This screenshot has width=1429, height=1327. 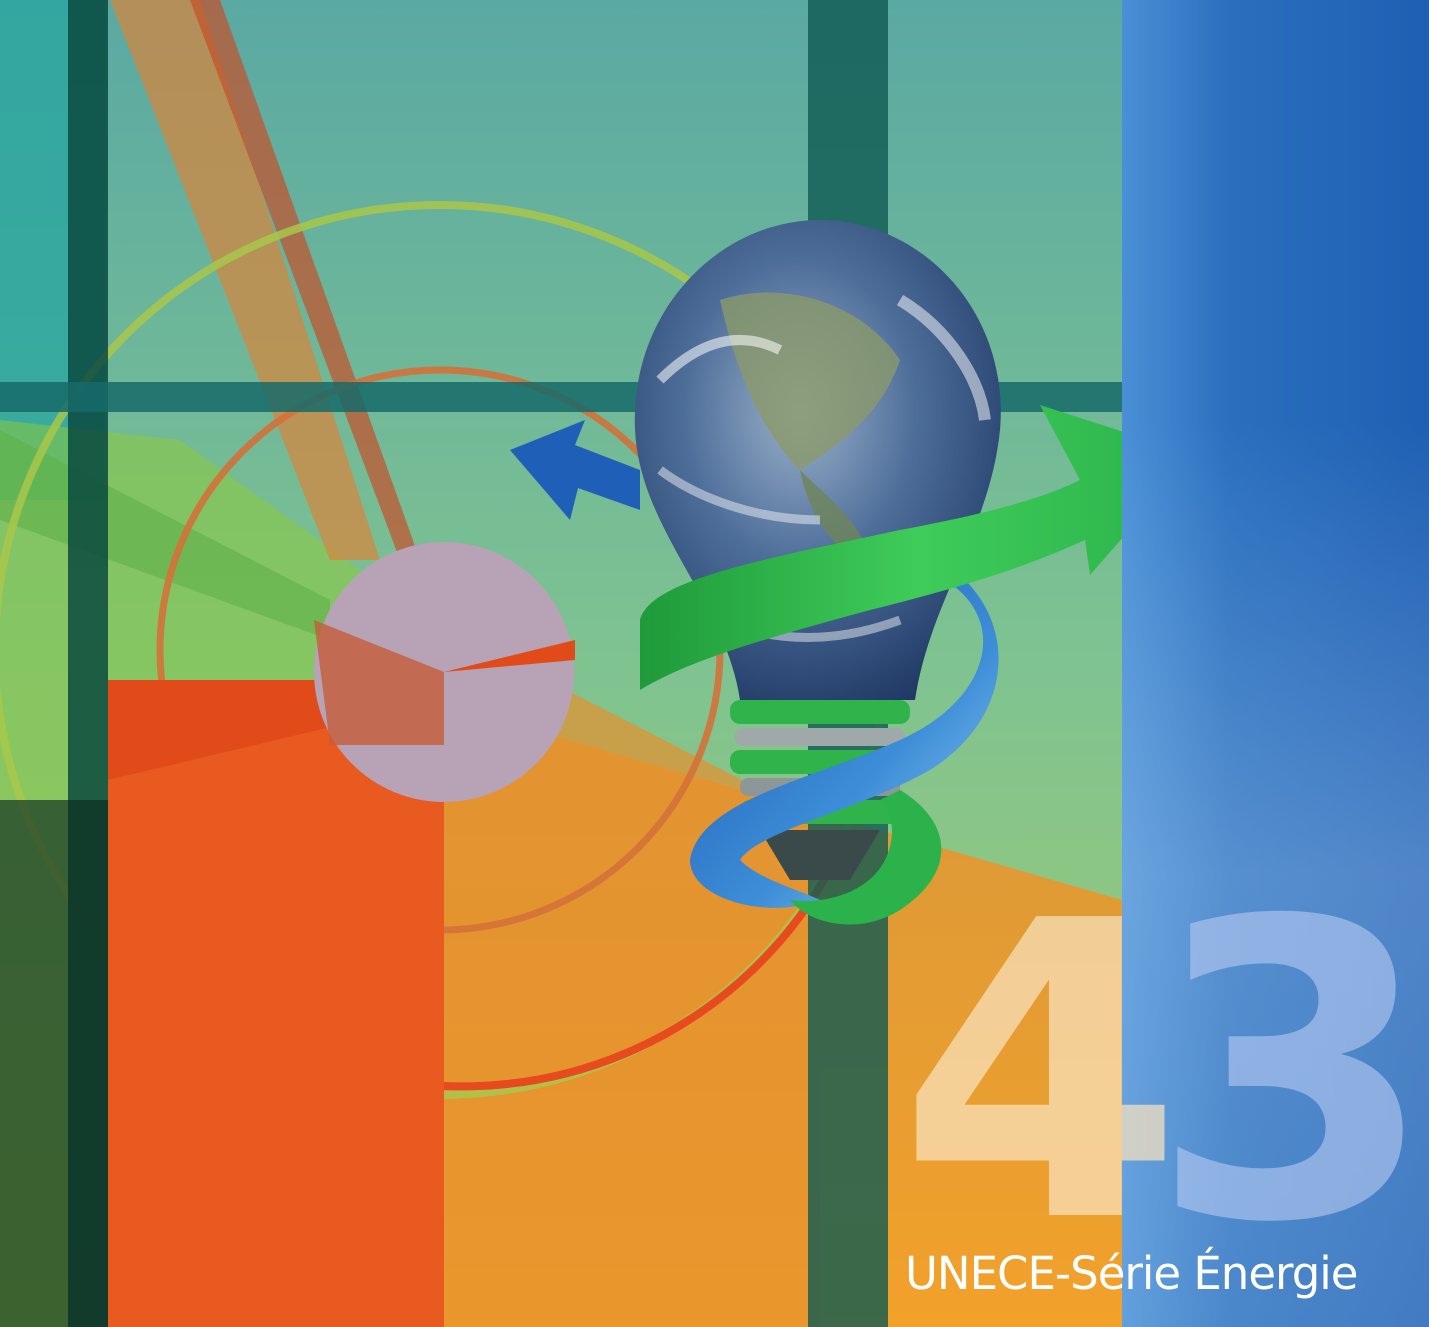 I want to click on diagonal-band, so click(x=245, y=280).